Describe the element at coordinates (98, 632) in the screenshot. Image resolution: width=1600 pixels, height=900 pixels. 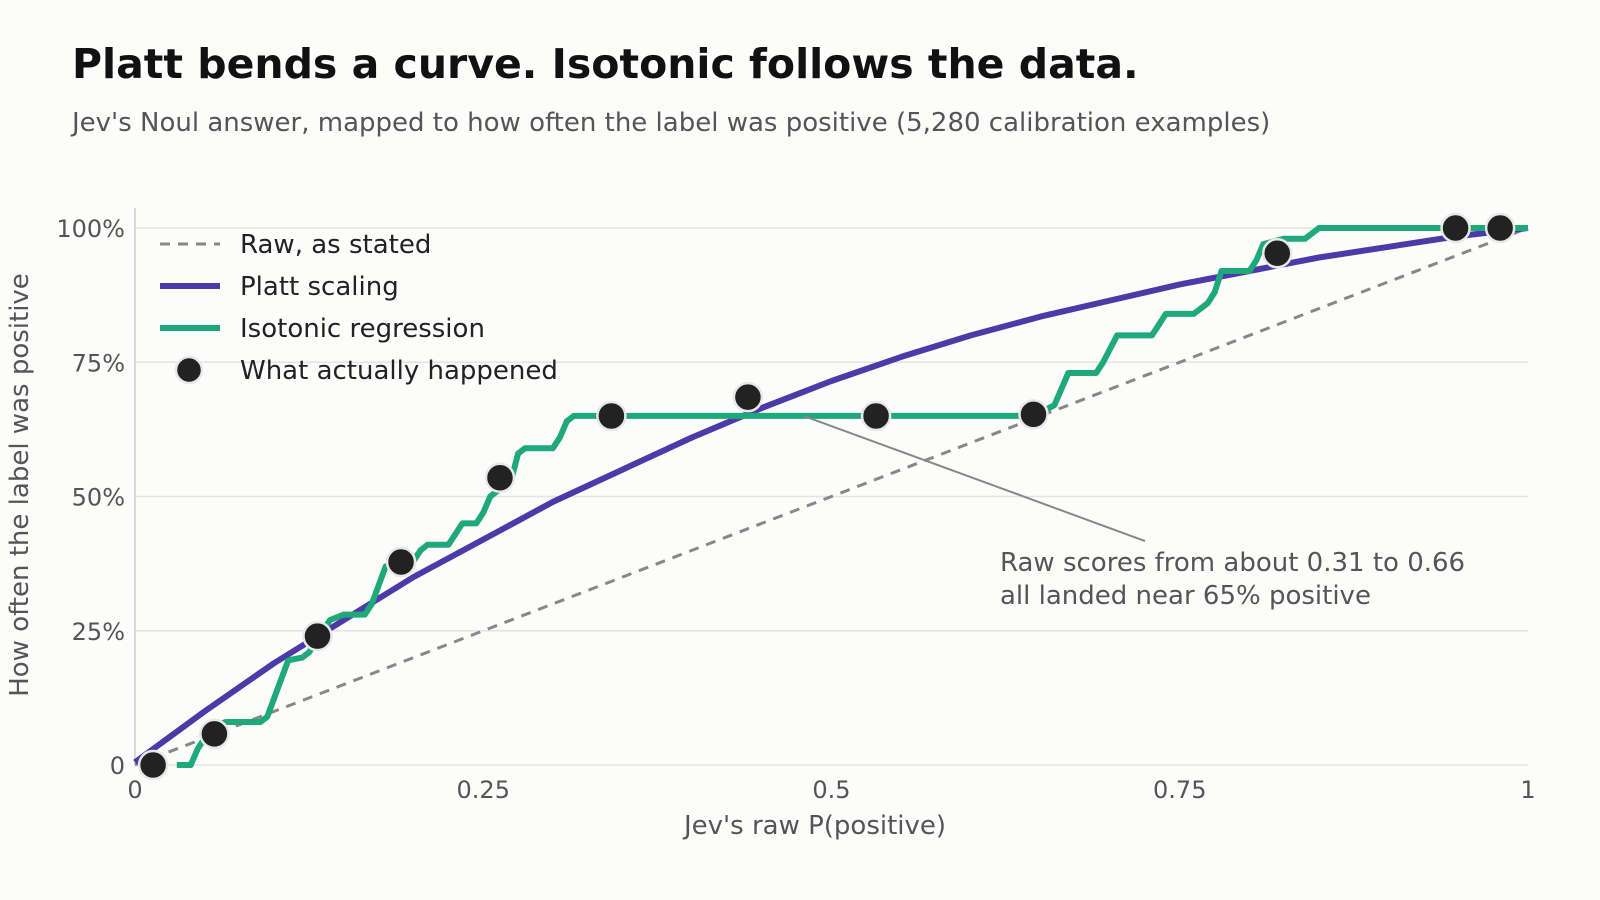
I see `y-tick-label-1: 25%` at that location.